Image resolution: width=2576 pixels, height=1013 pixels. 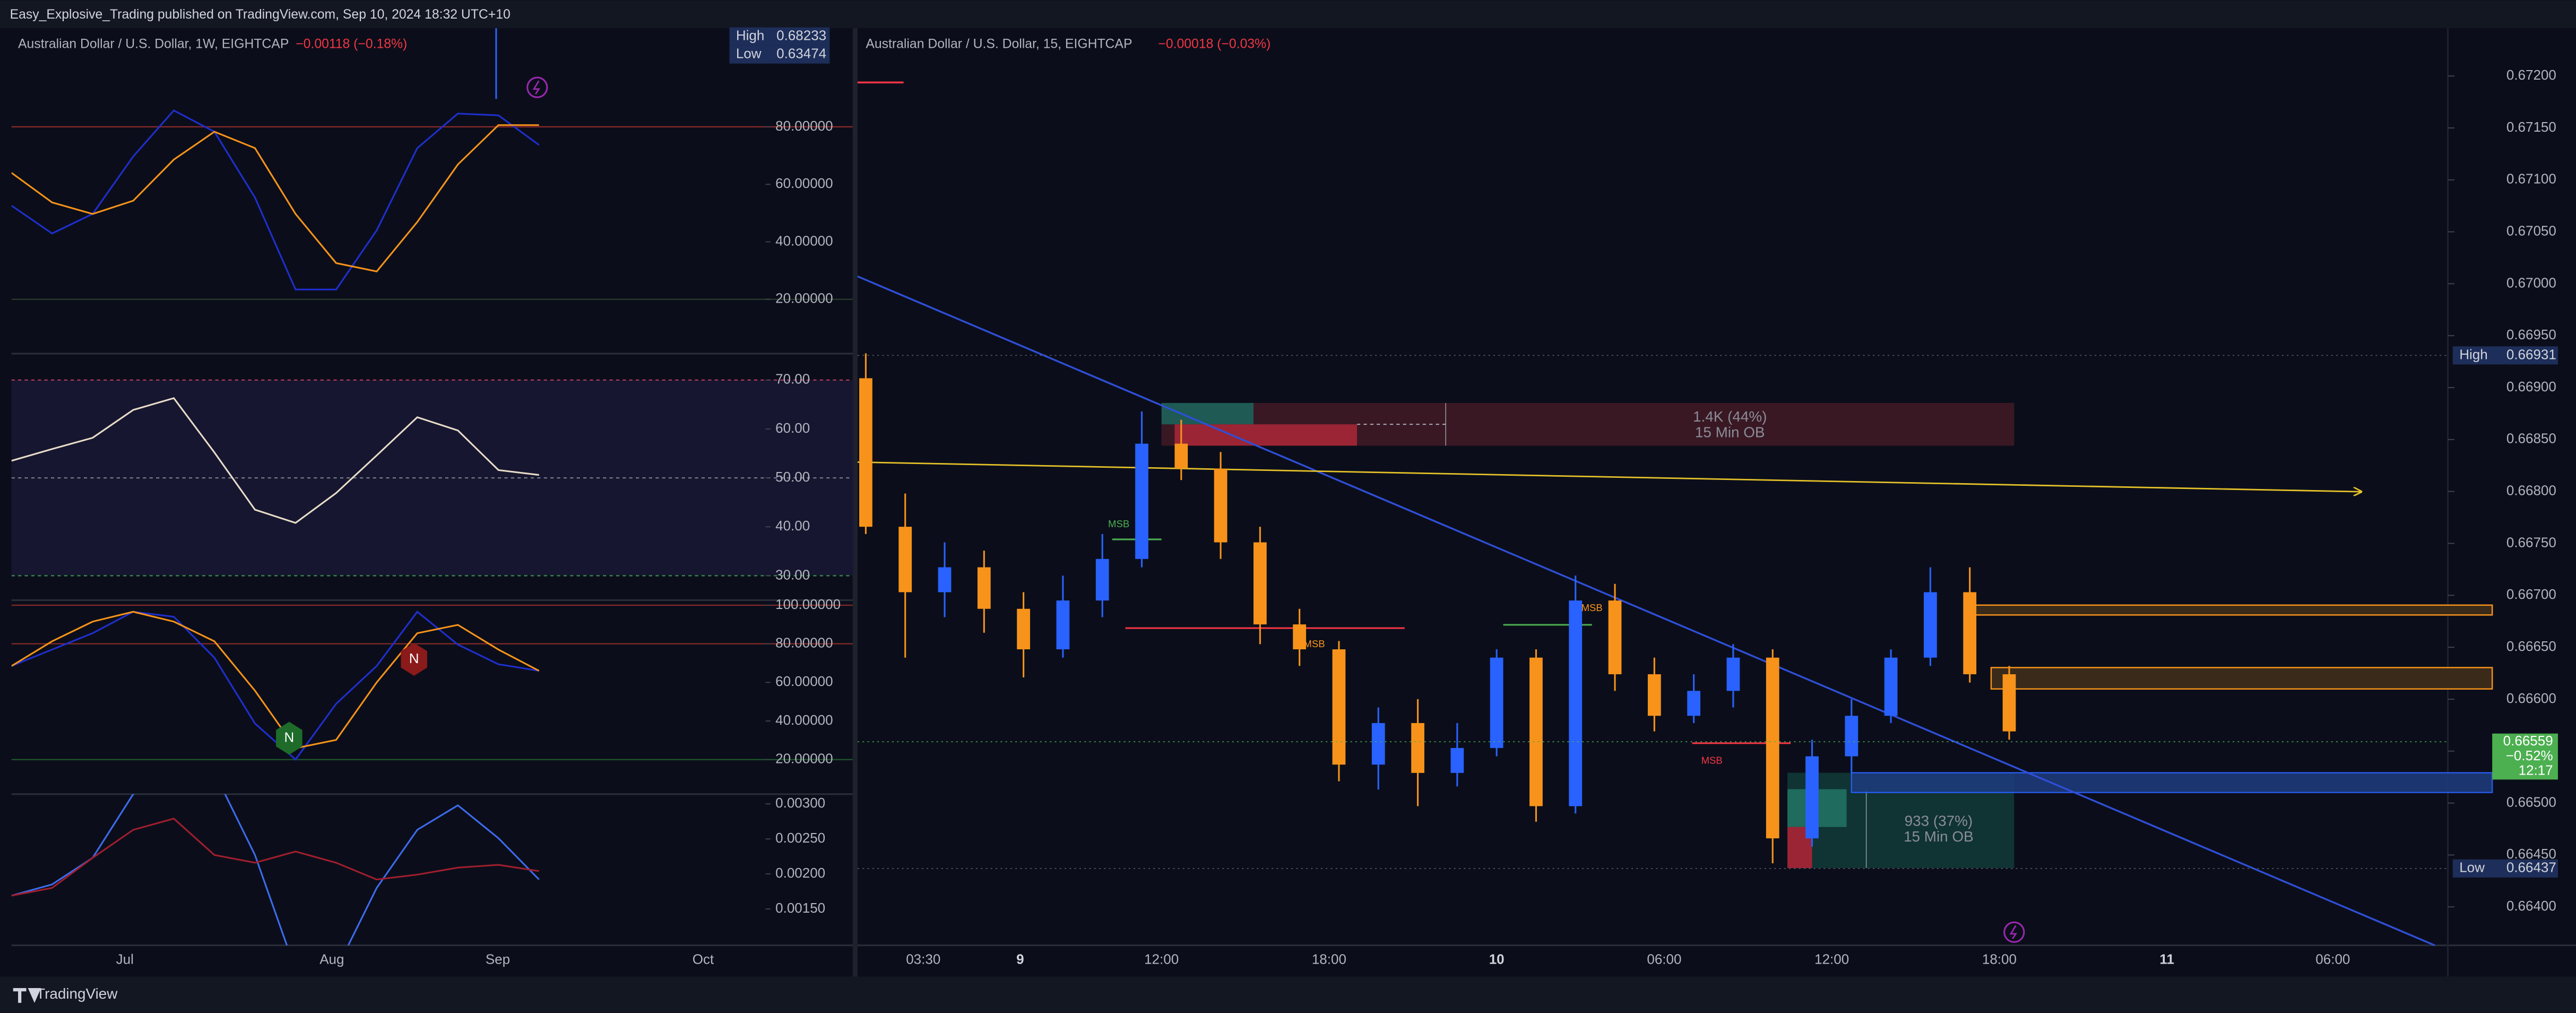 I want to click on price-tick-label: 0.67100, so click(x=2531, y=179).